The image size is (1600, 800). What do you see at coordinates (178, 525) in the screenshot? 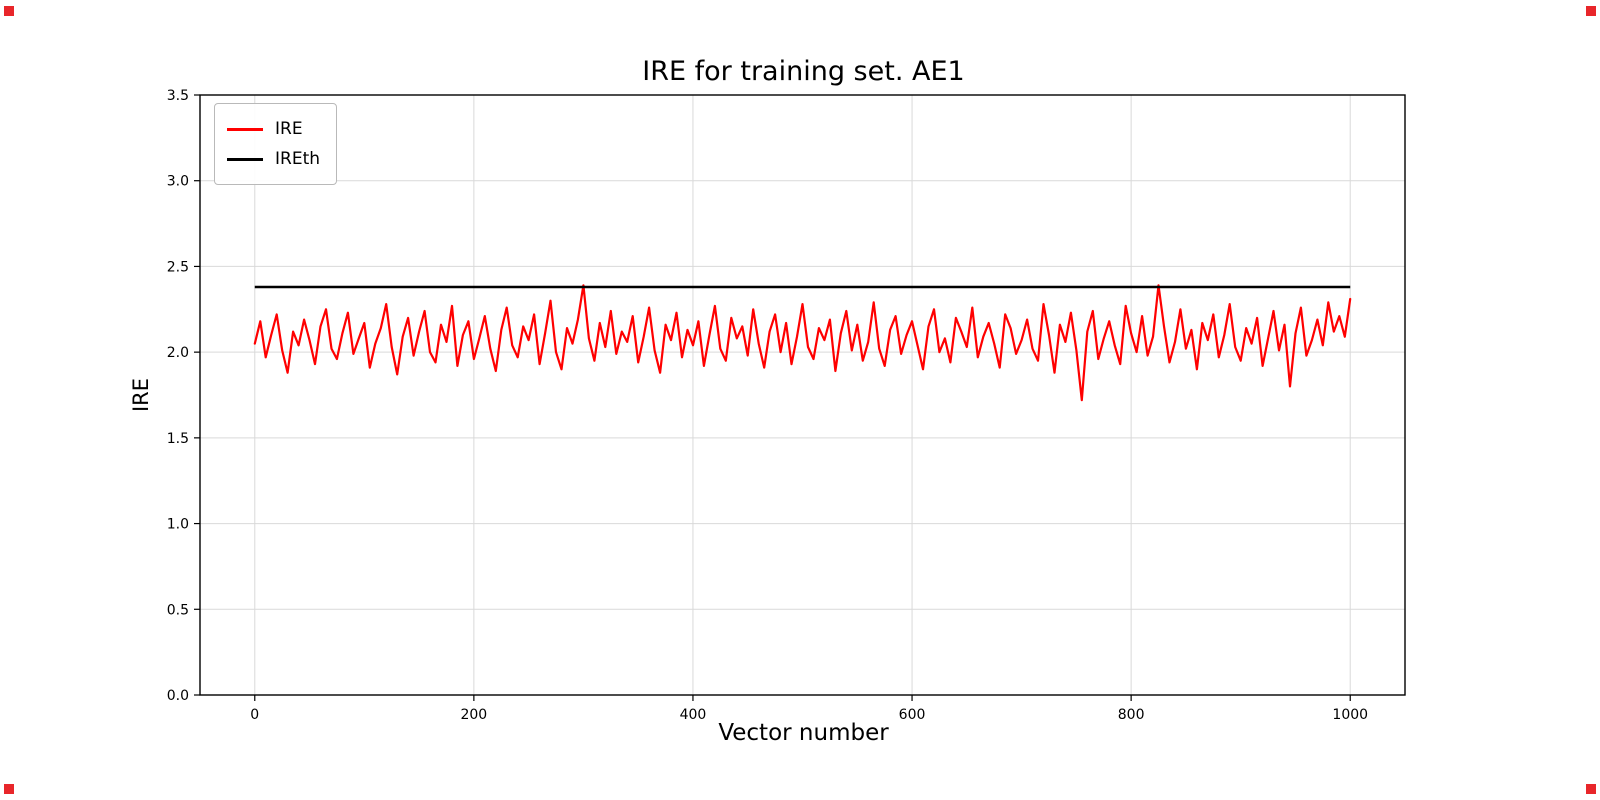
I see `y-tick-label: 1.0` at bounding box center [178, 525].